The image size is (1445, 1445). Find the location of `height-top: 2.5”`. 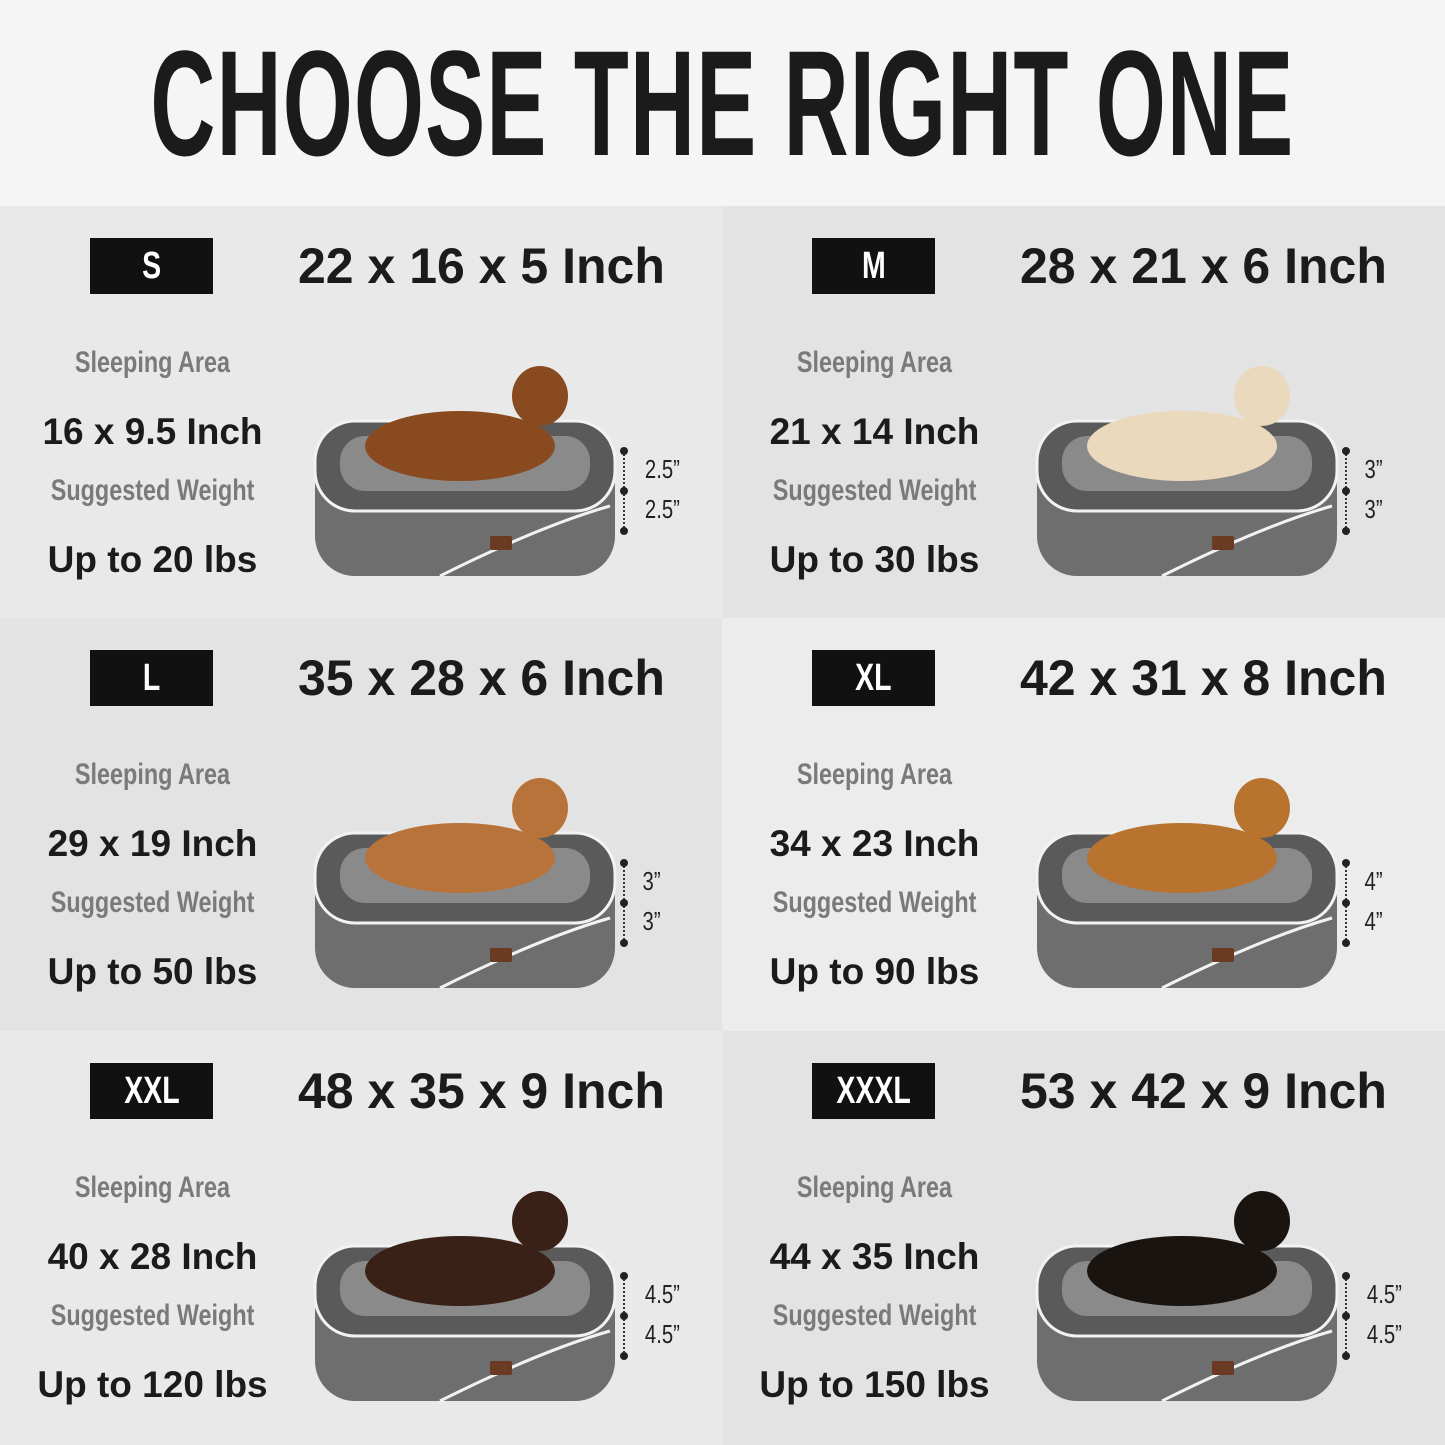

height-top: 2.5” is located at coordinates (662, 469).